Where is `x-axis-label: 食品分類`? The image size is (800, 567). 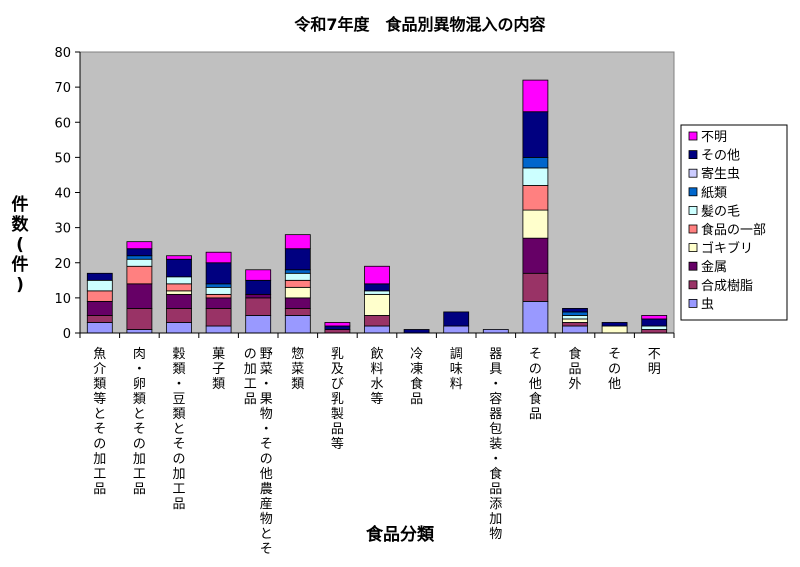
x-axis-label: 食品分類 is located at coordinates (400, 534).